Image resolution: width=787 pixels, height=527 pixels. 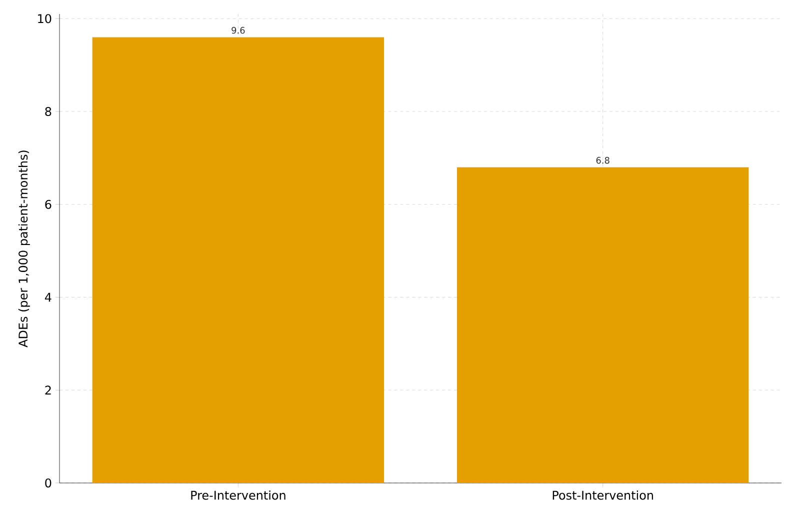 I want to click on x-tick-label: Post-Intervention, so click(x=602, y=495).